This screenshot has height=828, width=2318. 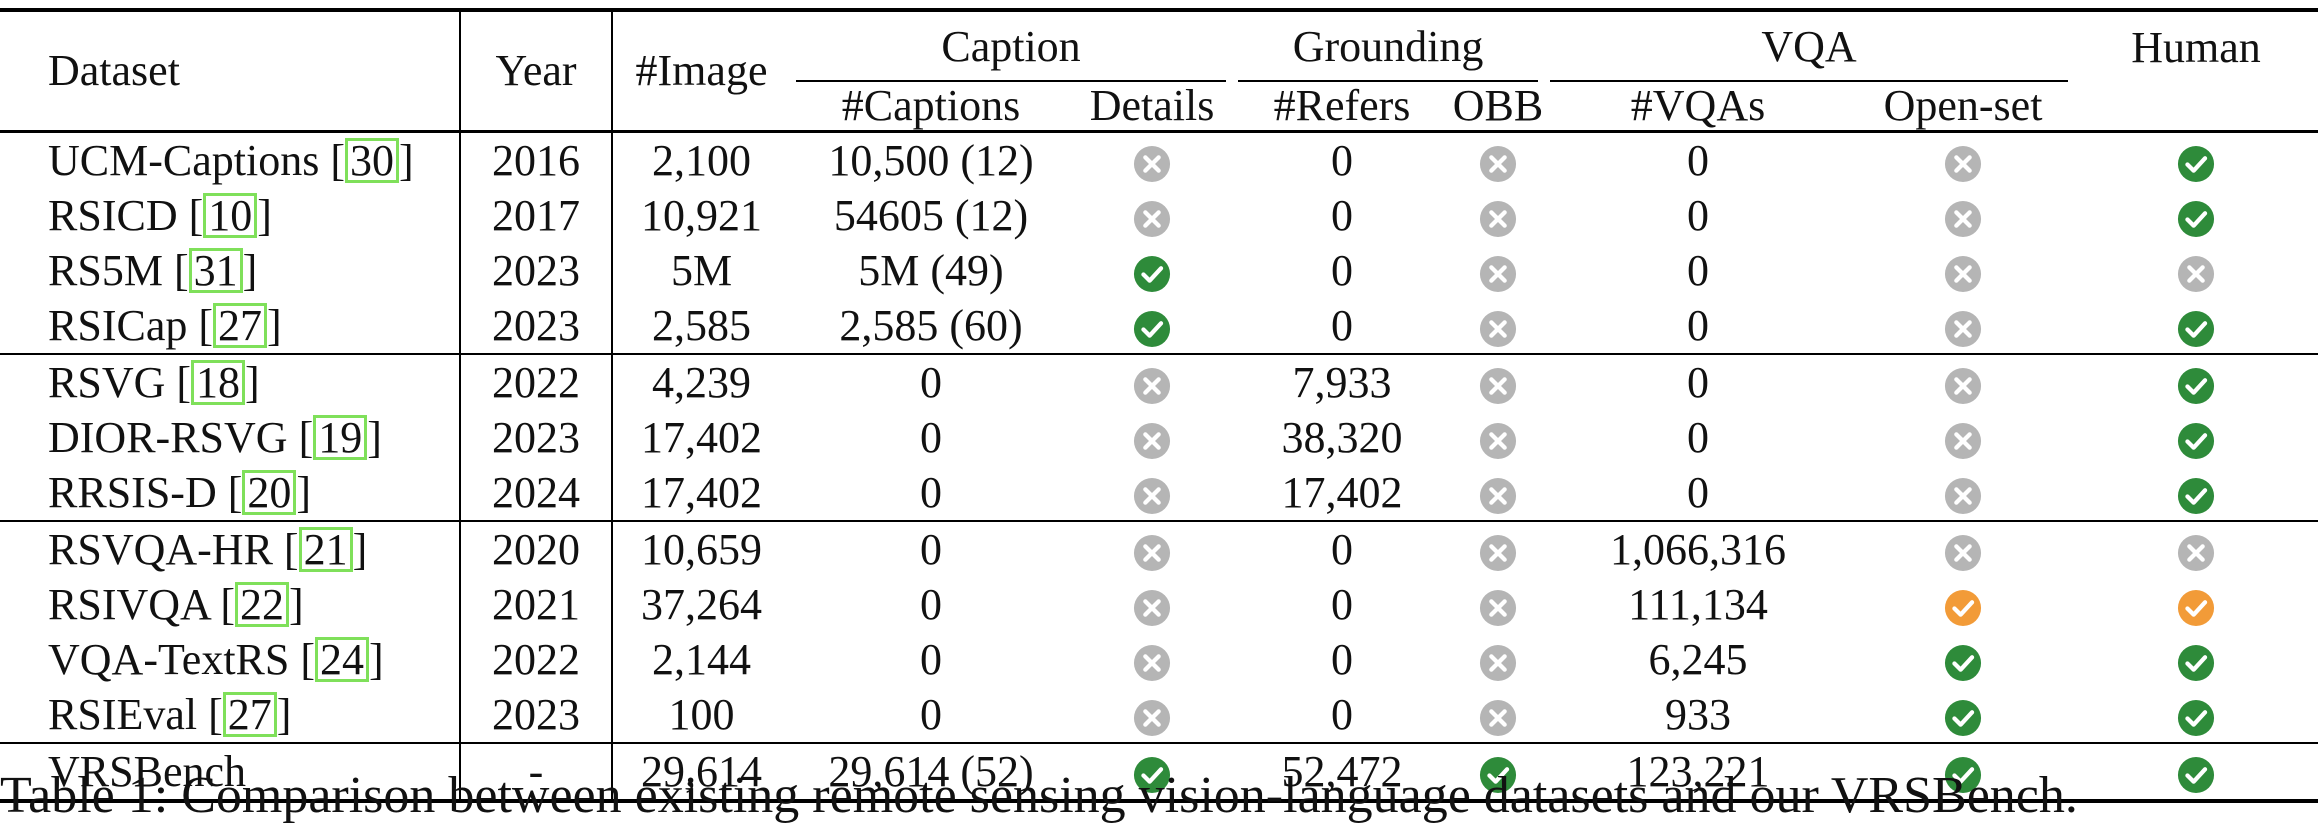 I want to click on citation-link: 18, so click(x=218, y=382).